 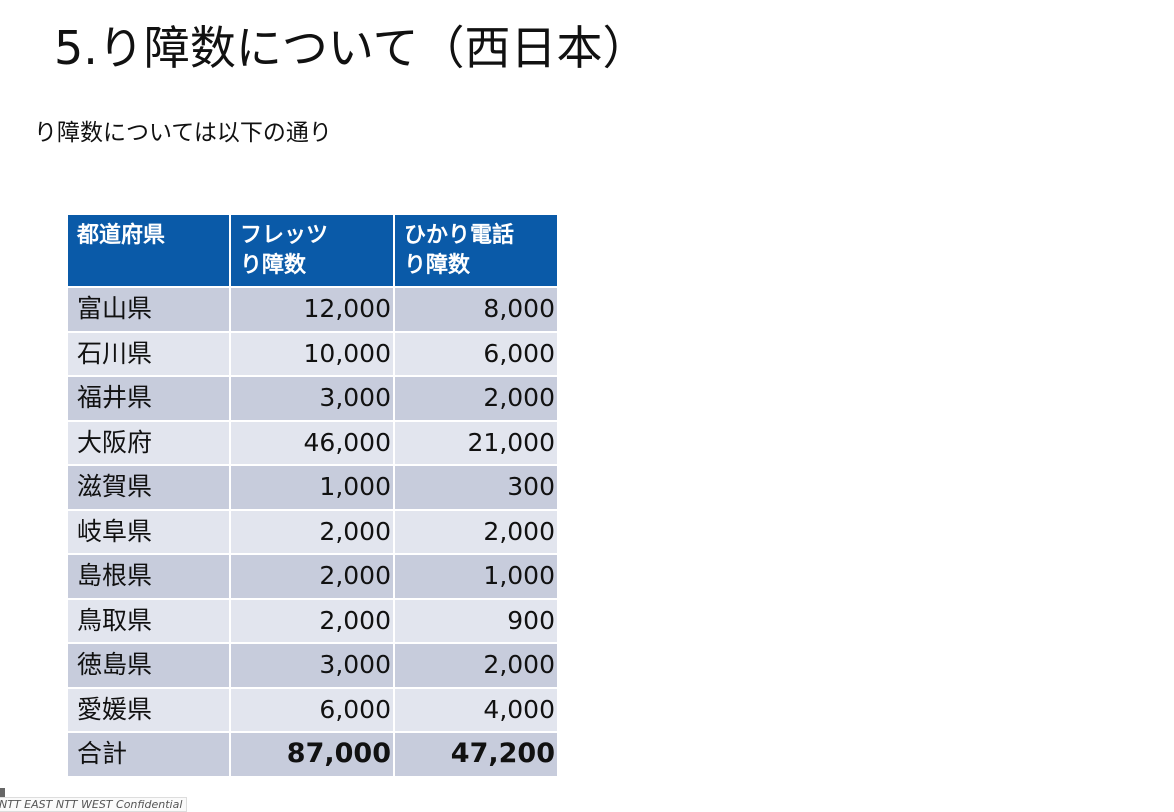 What do you see at coordinates (476, 620) in the screenshot?
I see `hikari-count-cell: 900` at bounding box center [476, 620].